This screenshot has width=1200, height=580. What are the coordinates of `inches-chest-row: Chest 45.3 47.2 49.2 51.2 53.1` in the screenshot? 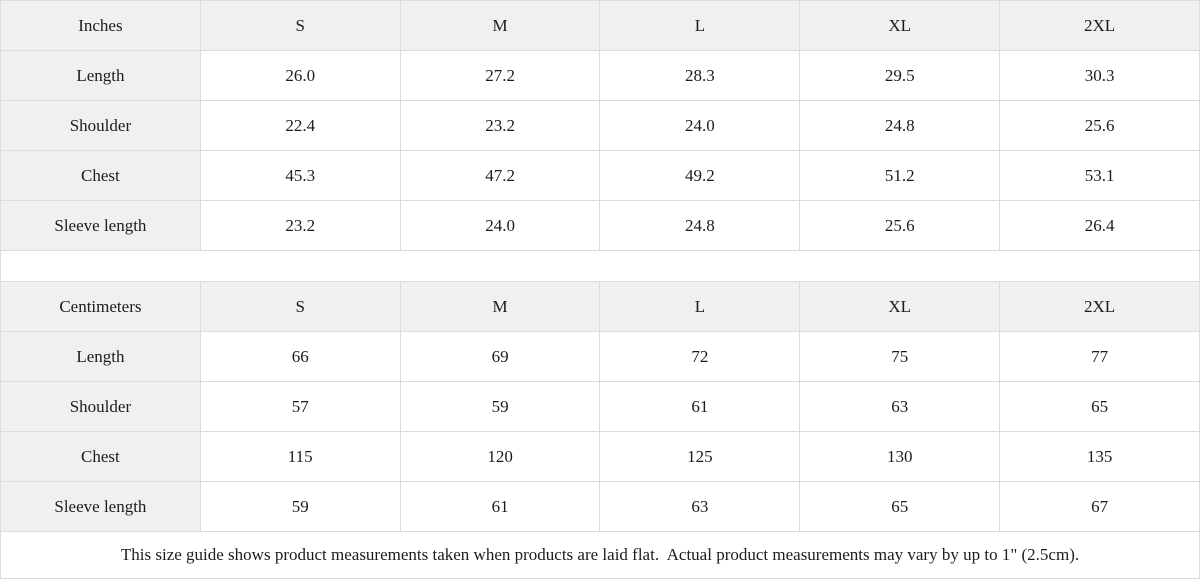 It's located at (600, 175).